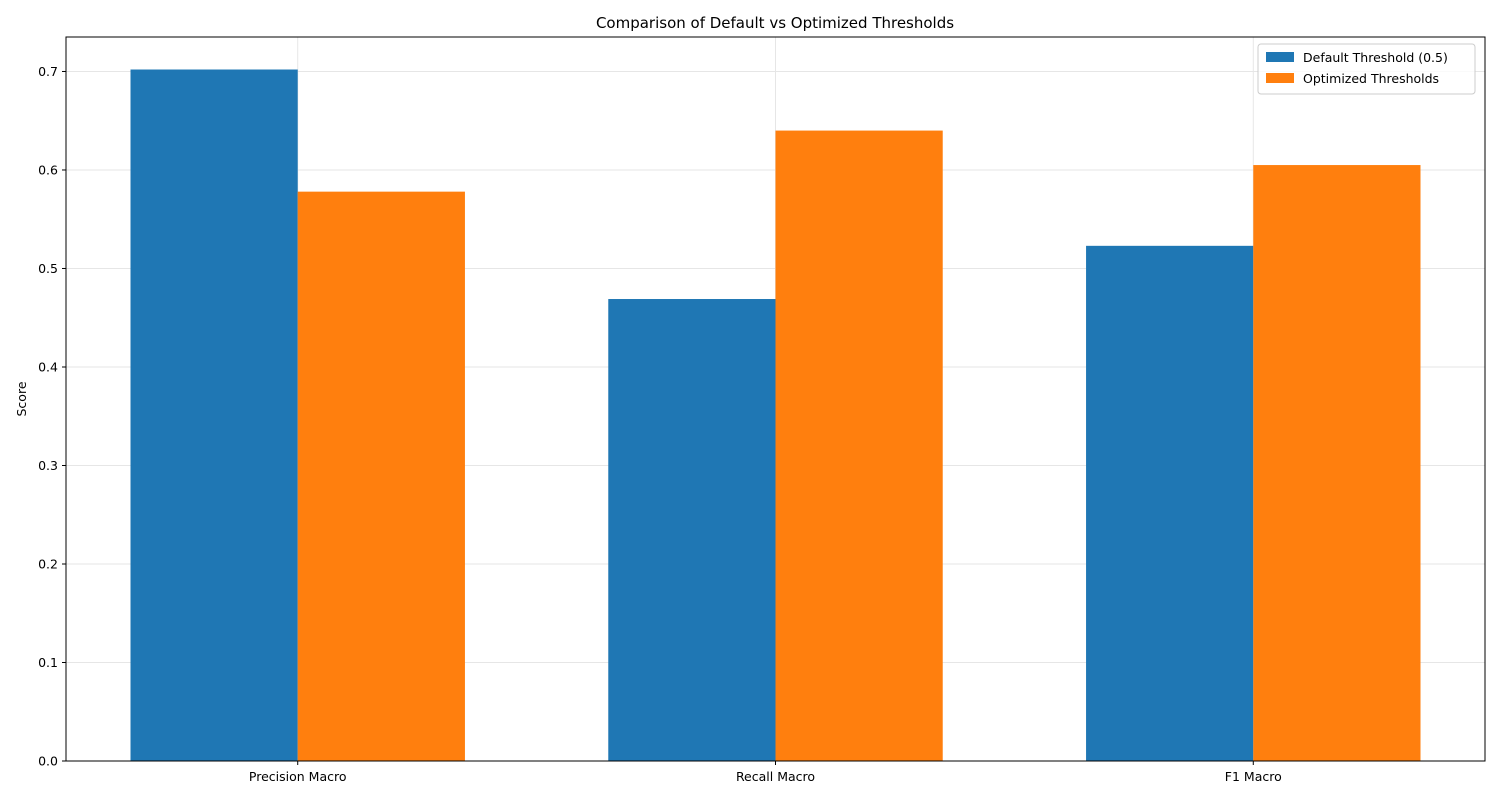 The image size is (1500, 804). Describe the element at coordinates (48, 662) in the screenshot. I see `y-tick-label: 0.1` at that location.